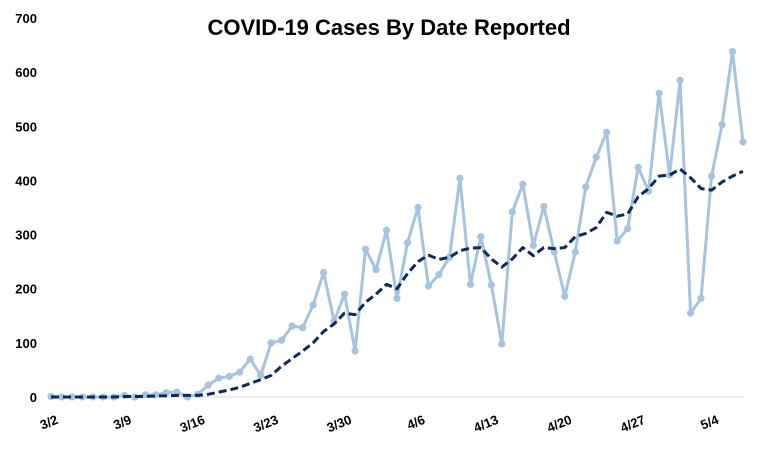 The width and height of the screenshot is (778, 449). What do you see at coordinates (49, 422) in the screenshot?
I see `x-tick-label: 3/2` at bounding box center [49, 422].